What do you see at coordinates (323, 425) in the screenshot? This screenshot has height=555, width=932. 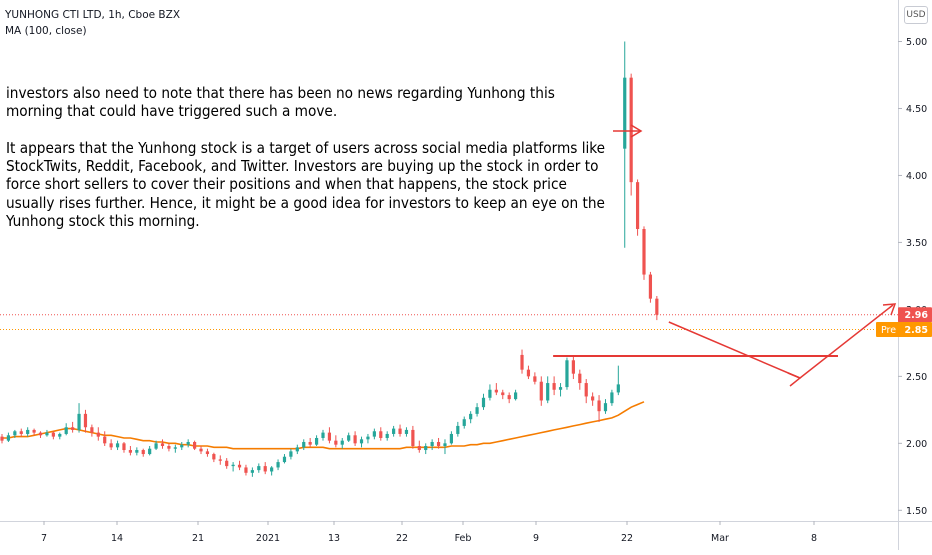 I see `moving-average-line` at bounding box center [323, 425].